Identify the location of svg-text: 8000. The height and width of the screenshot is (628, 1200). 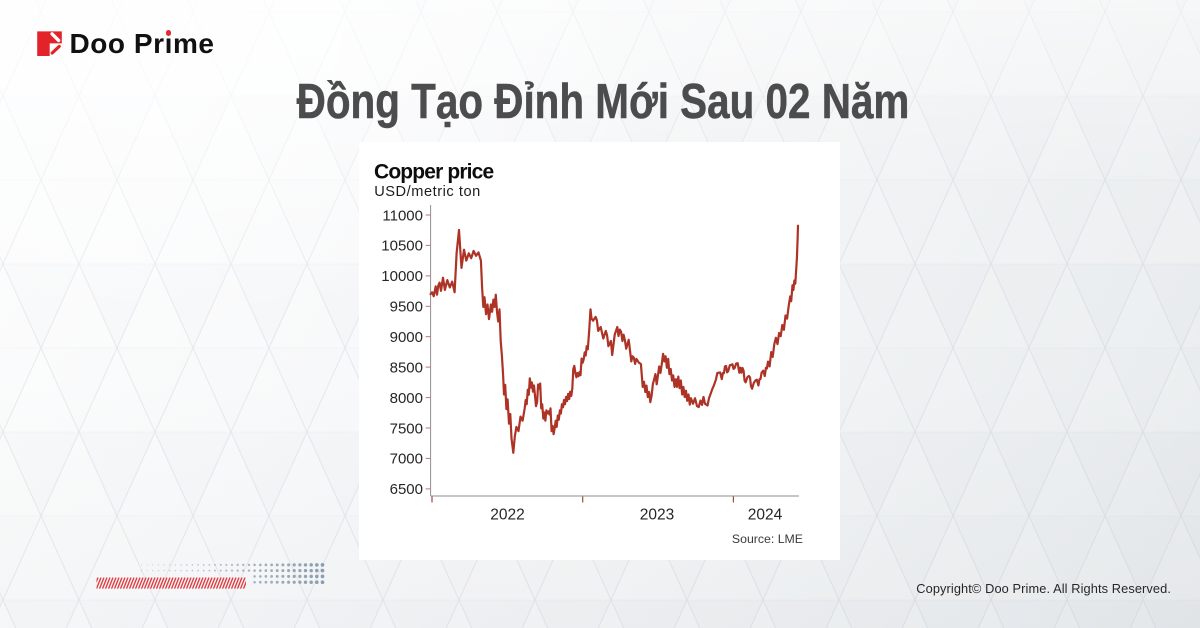
(406, 398).